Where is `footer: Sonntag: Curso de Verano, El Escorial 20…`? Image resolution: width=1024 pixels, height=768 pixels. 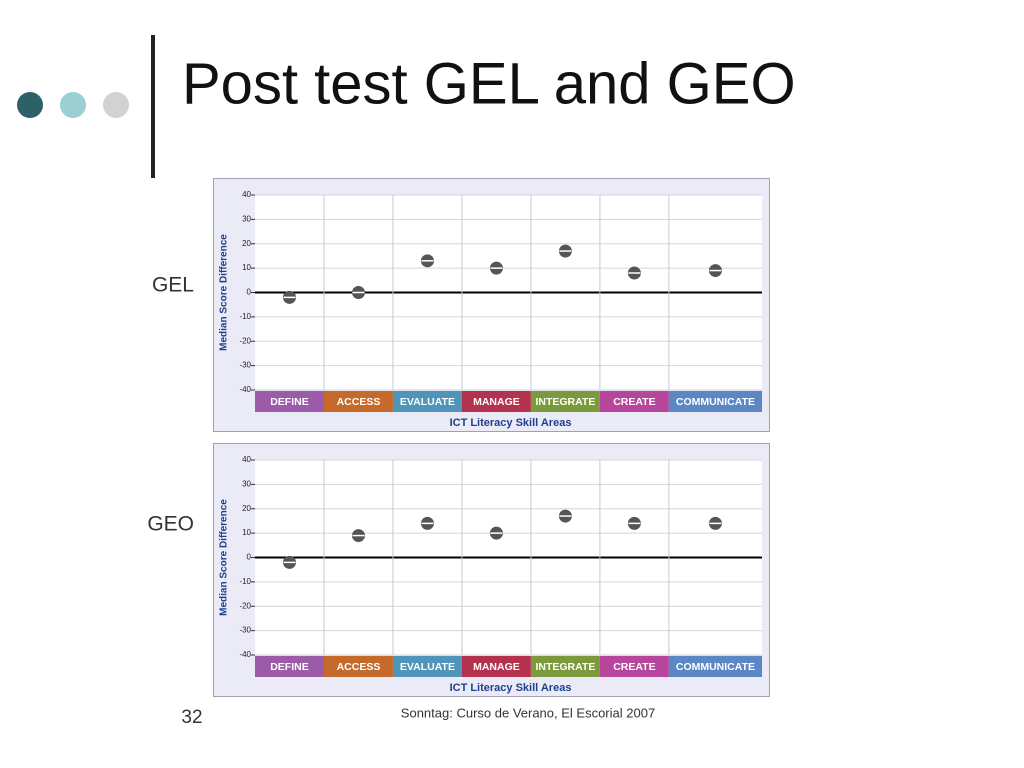 footer: Sonntag: Curso de Verano, El Escorial 20… is located at coordinates (528, 712).